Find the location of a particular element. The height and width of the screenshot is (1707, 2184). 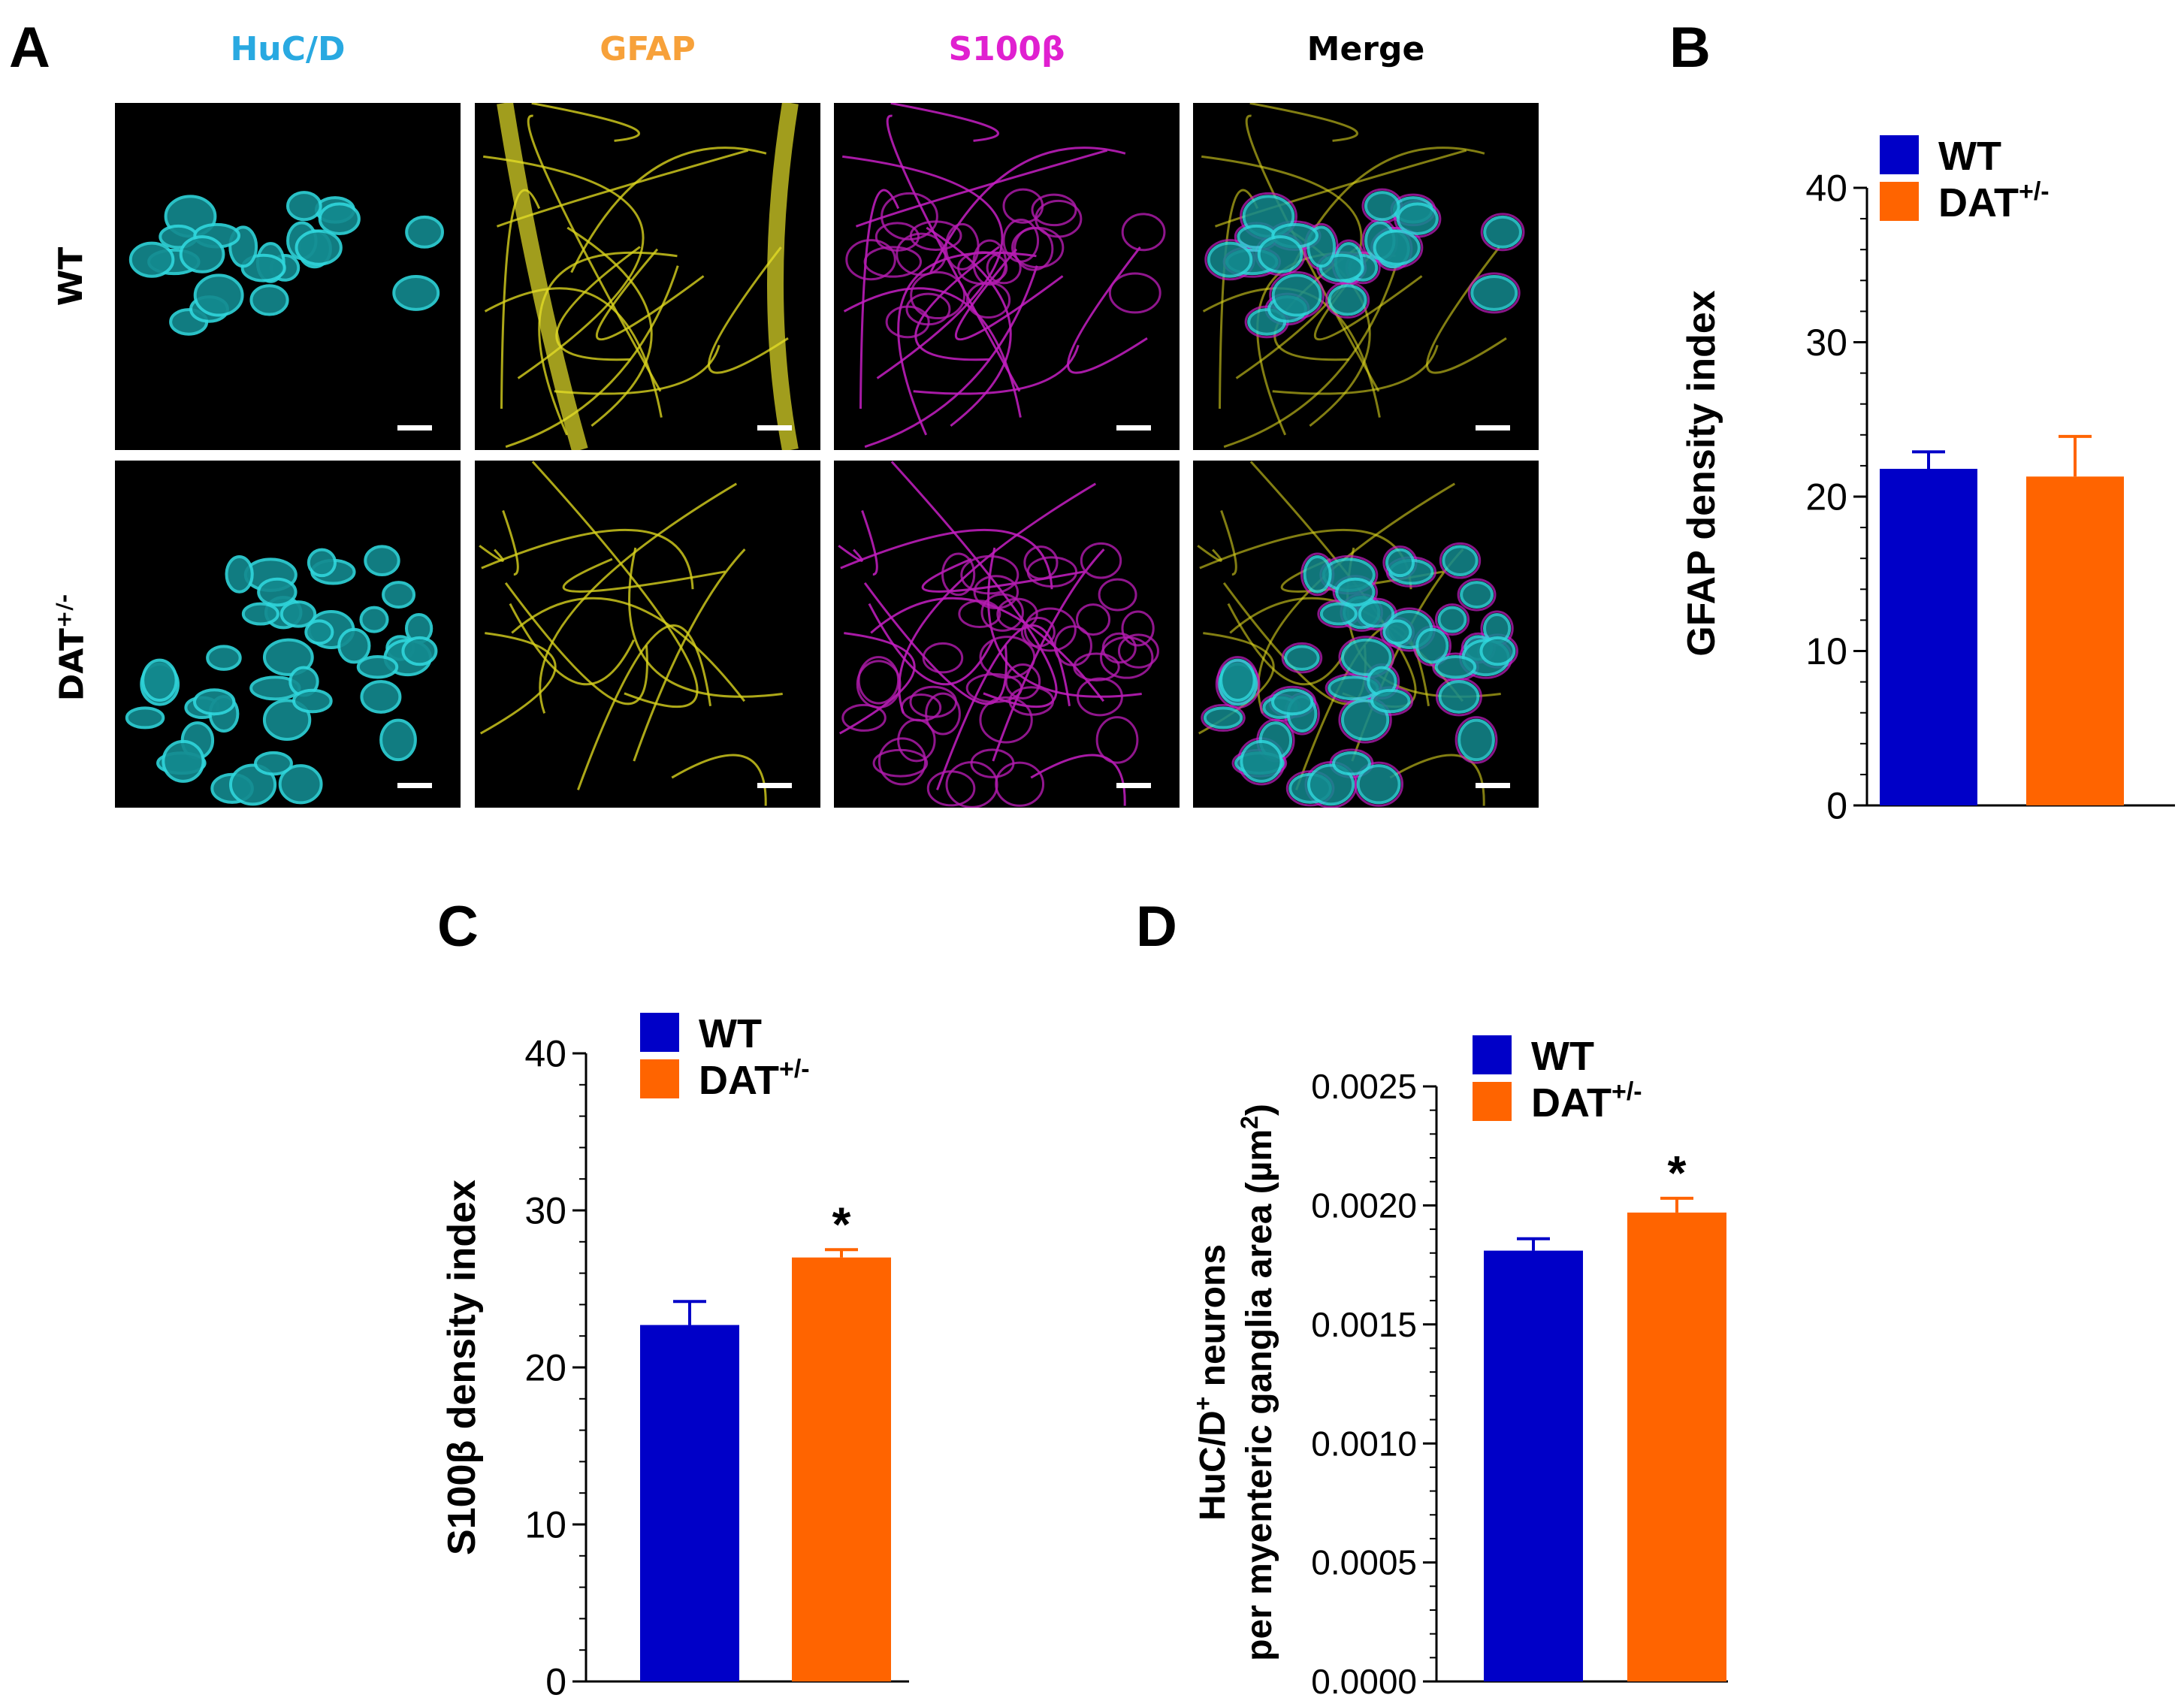

panel-b-letter: B is located at coordinates (1690, 48).